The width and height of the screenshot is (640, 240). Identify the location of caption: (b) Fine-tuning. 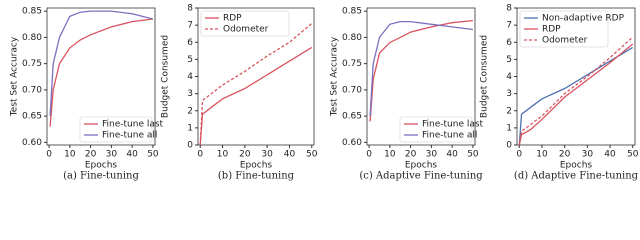
(256, 176).